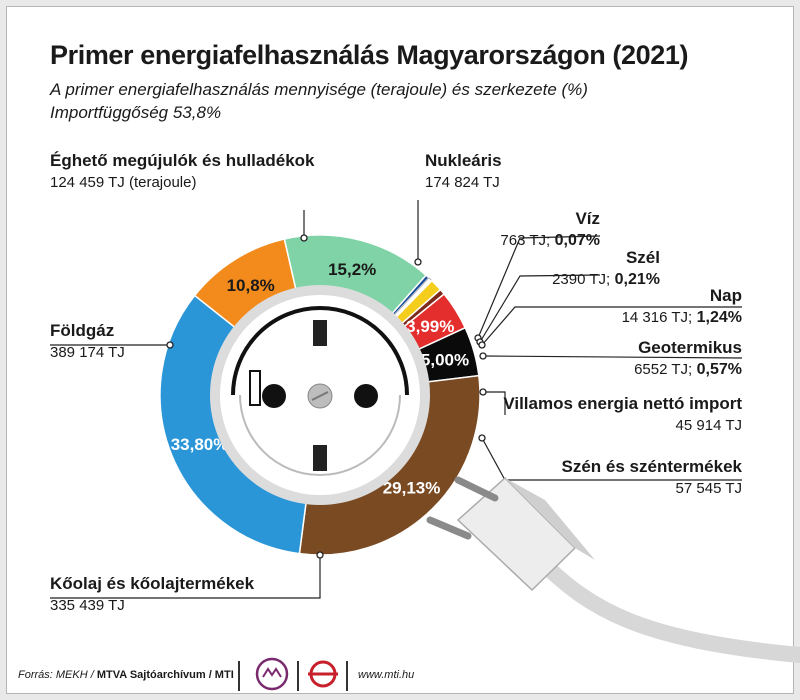 This screenshot has height=700, width=800. I want to click on label-value: 45 914 TJ, so click(708, 425).